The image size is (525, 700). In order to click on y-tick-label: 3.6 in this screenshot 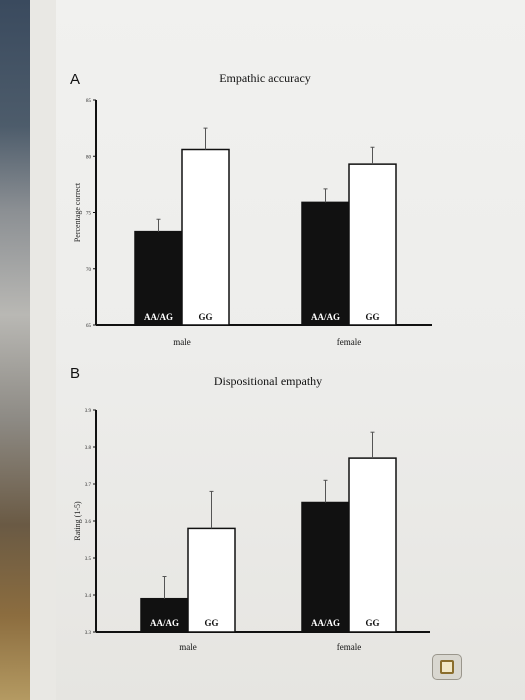, I will do `click(88, 522)`.